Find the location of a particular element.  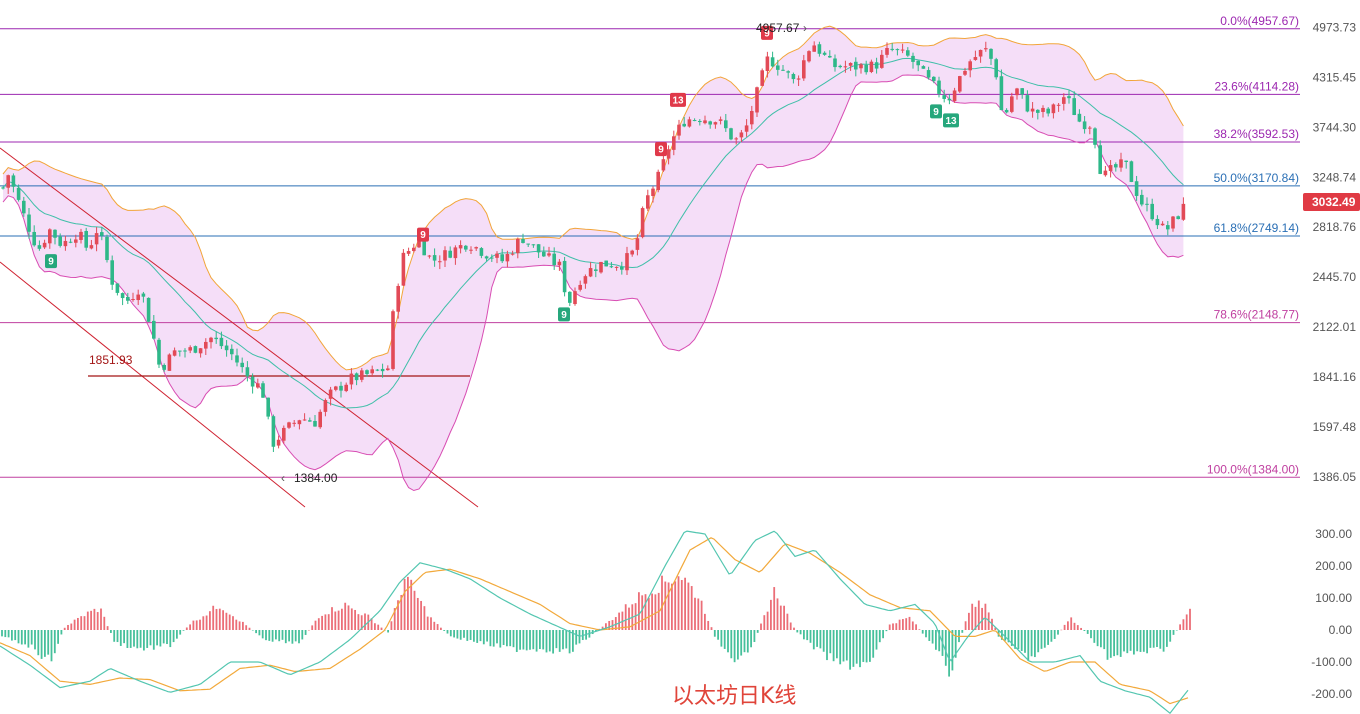

td-marker-label: 9 is located at coordinates (423, 235).